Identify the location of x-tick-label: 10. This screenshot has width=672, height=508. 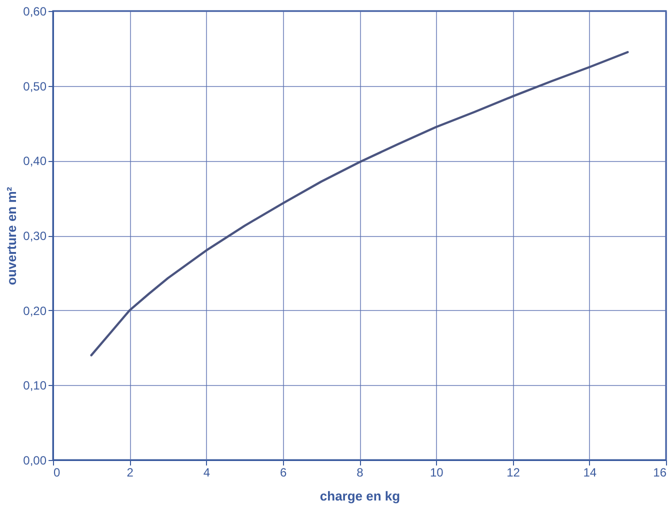
(437, 473).